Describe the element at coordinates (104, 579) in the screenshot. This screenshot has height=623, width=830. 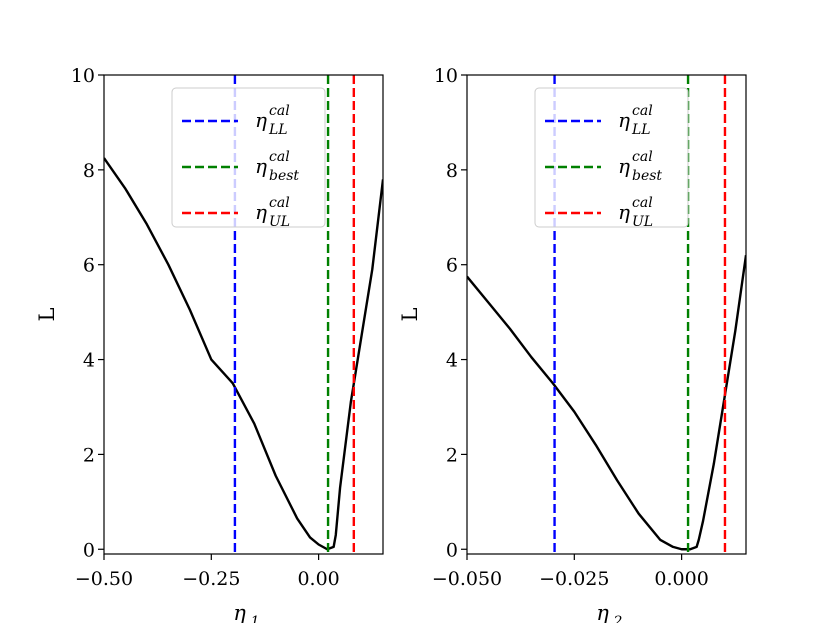
I see `x-tick-label: −0.50` at that location.